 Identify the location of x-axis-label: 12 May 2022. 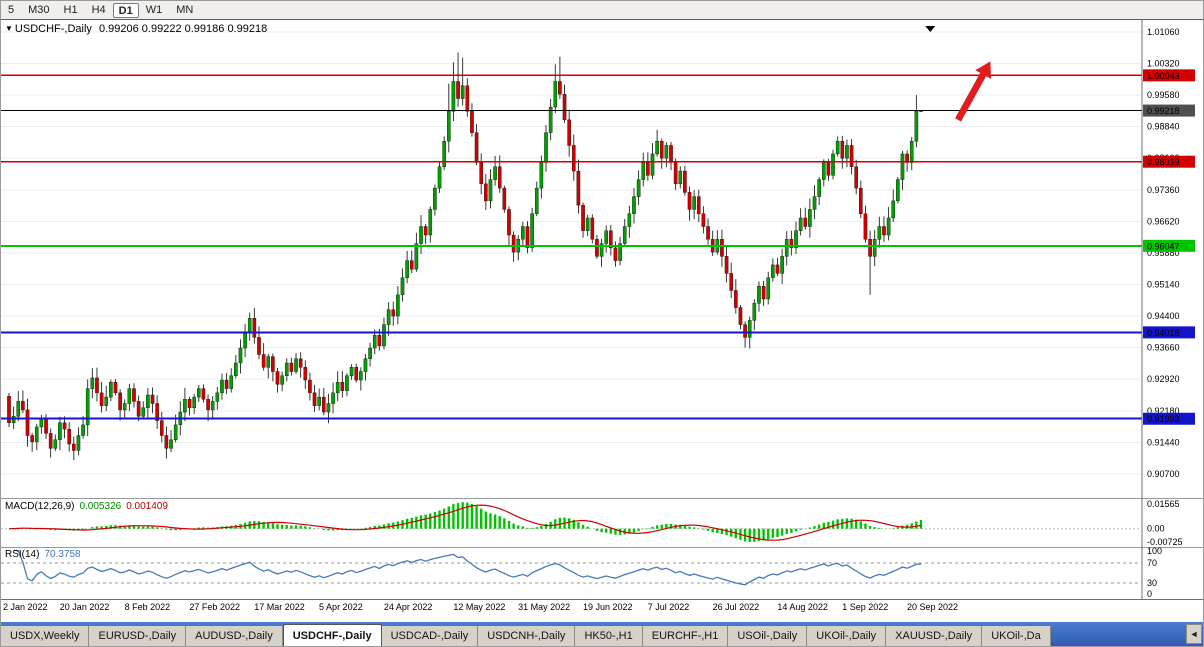
(479, 607).